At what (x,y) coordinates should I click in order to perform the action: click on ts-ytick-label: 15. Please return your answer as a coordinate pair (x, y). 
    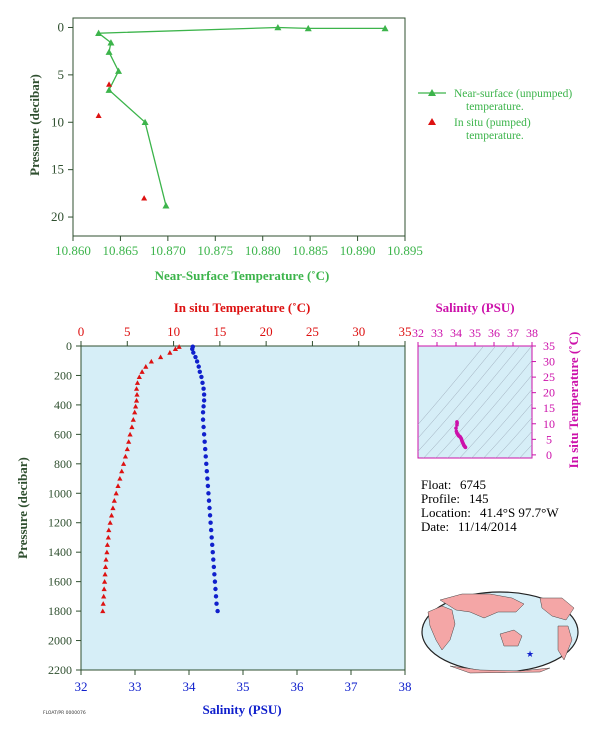
    Looking at the image, I should click on (549, 408).